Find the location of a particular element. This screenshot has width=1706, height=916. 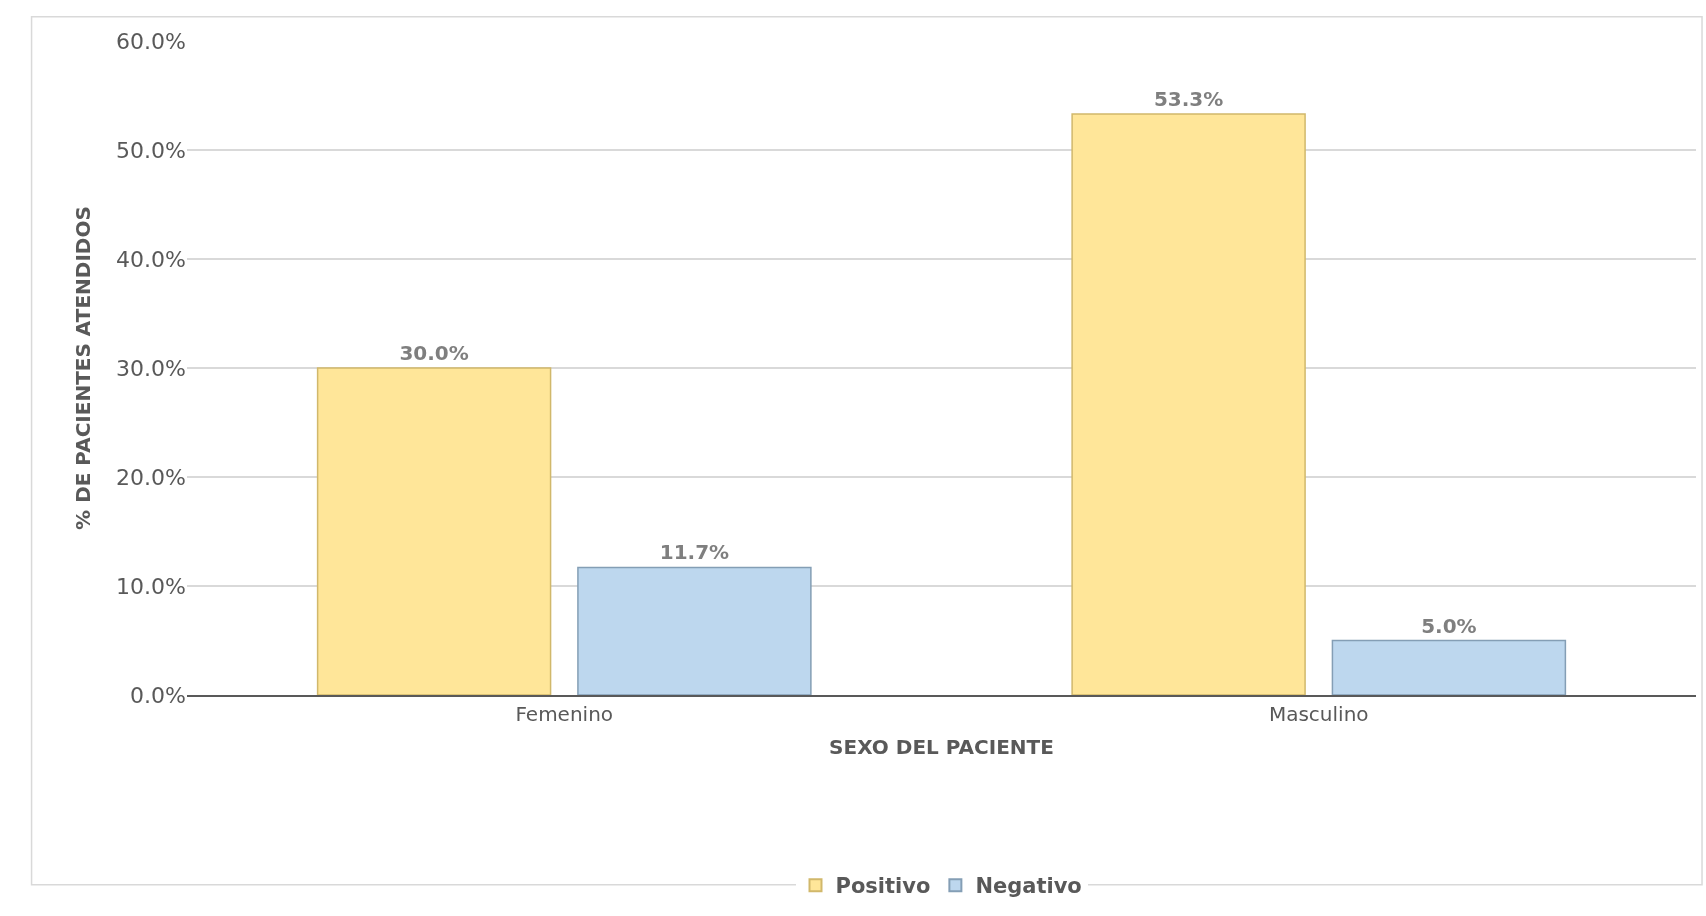

y-tick-label: 20.0% is located at coordinates (151, 477).